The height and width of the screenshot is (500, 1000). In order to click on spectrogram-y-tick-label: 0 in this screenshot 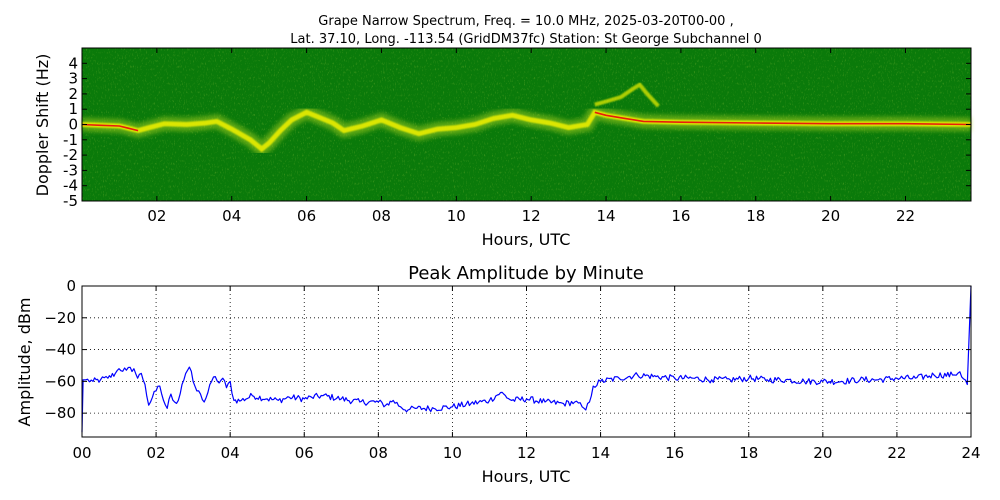, I will do `click(73, 125)`.